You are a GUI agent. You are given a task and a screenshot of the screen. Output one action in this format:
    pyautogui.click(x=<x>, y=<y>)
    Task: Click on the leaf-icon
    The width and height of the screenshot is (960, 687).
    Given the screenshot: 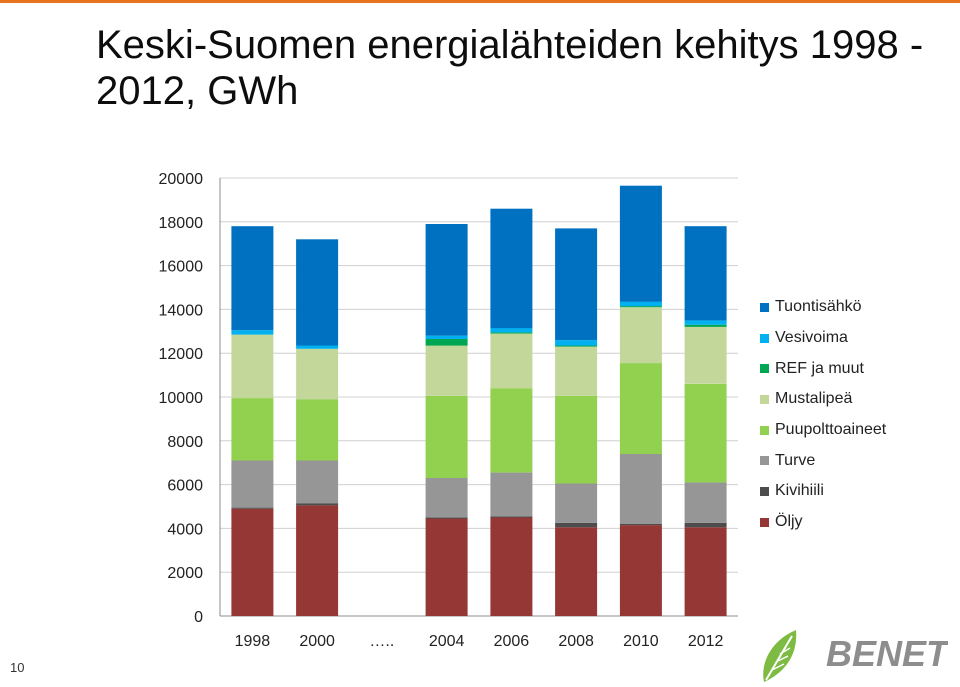 What is the action you would take?
    pyautogui.click(x=780, y=656)
    